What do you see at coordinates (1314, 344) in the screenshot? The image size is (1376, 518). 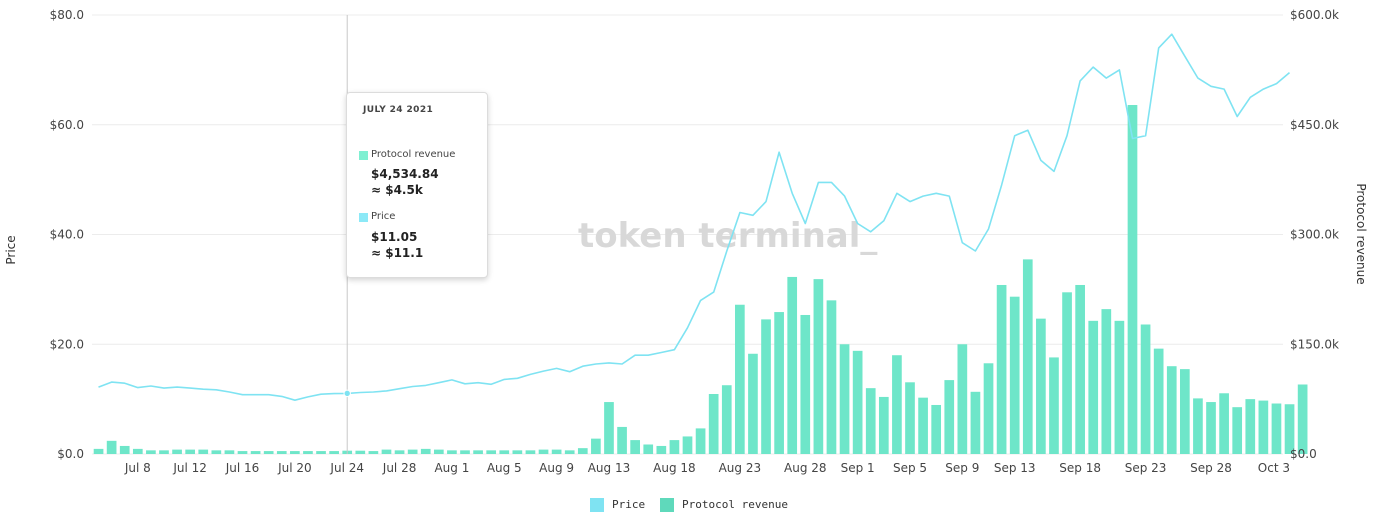 I see `y-right-tick-label: $150.0k` at bounding box center [1314, 344].